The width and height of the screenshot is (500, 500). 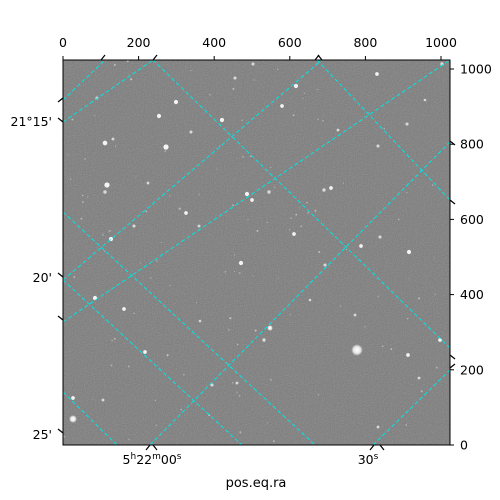 What do you see at coordinates (476, 69) in the screenshot?
I see `right-tick-label-1000: 1000` at bounding box center [476, 69].